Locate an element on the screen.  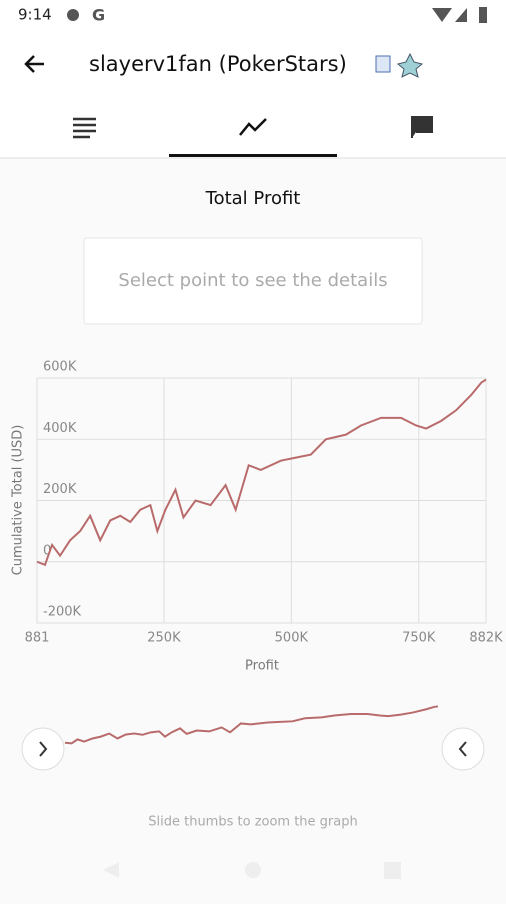
navigator-line is located at coordinates (251, 725).